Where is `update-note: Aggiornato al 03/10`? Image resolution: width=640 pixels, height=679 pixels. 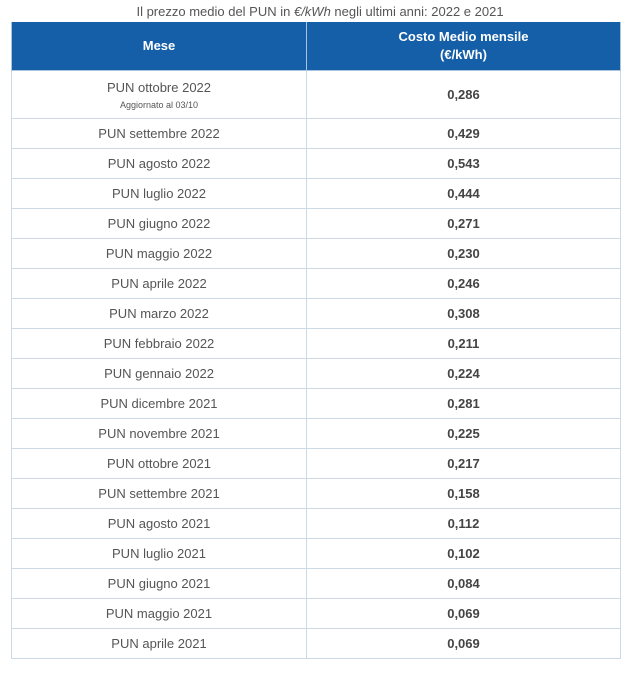
update-note: Aggiornato al 03/10 is located at coordinates (159, 104).